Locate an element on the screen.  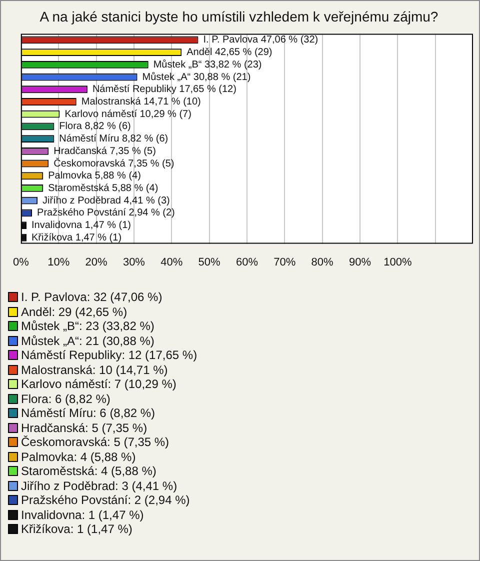
x-tick-label: 20% is located at coordinates (96, 262).